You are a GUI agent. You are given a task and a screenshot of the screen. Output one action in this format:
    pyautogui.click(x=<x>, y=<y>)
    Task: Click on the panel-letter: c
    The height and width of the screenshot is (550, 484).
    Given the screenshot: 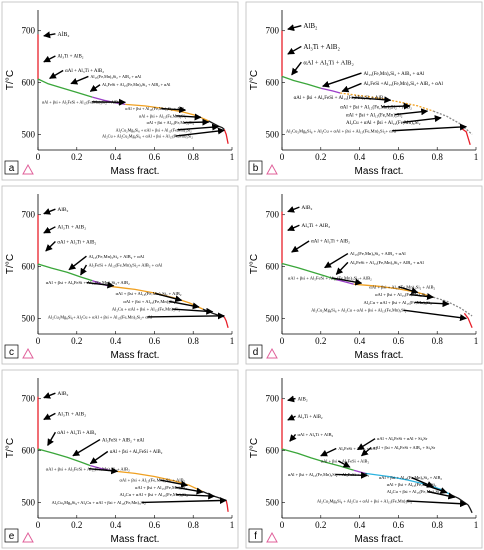 What is the action you would take?
    pyautogui.click(x=11, y=352)
    